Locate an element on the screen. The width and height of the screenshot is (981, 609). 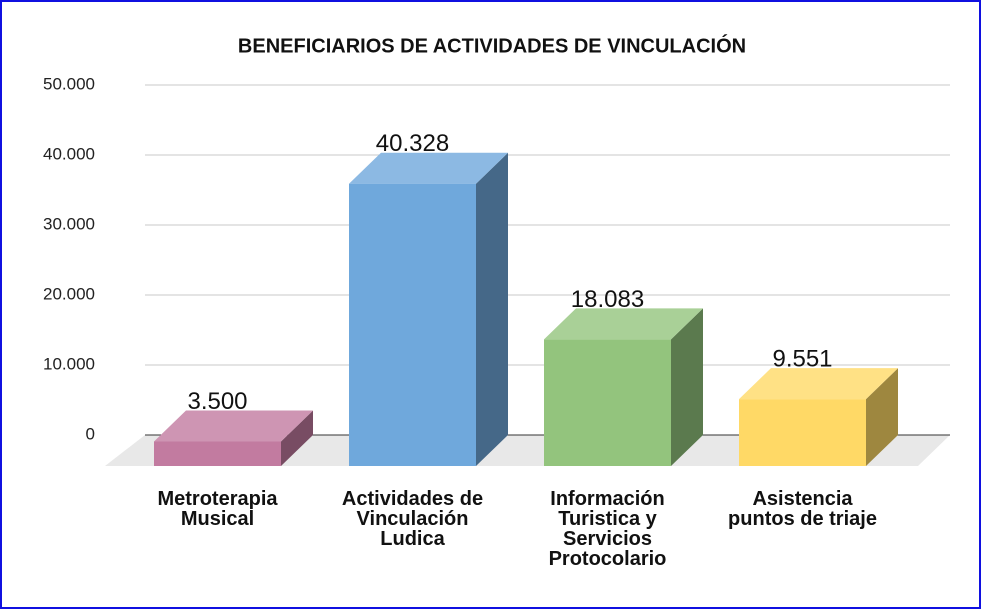
x-tick-label: Asistencia puntos de triaje is located at coordinates (802, 509).